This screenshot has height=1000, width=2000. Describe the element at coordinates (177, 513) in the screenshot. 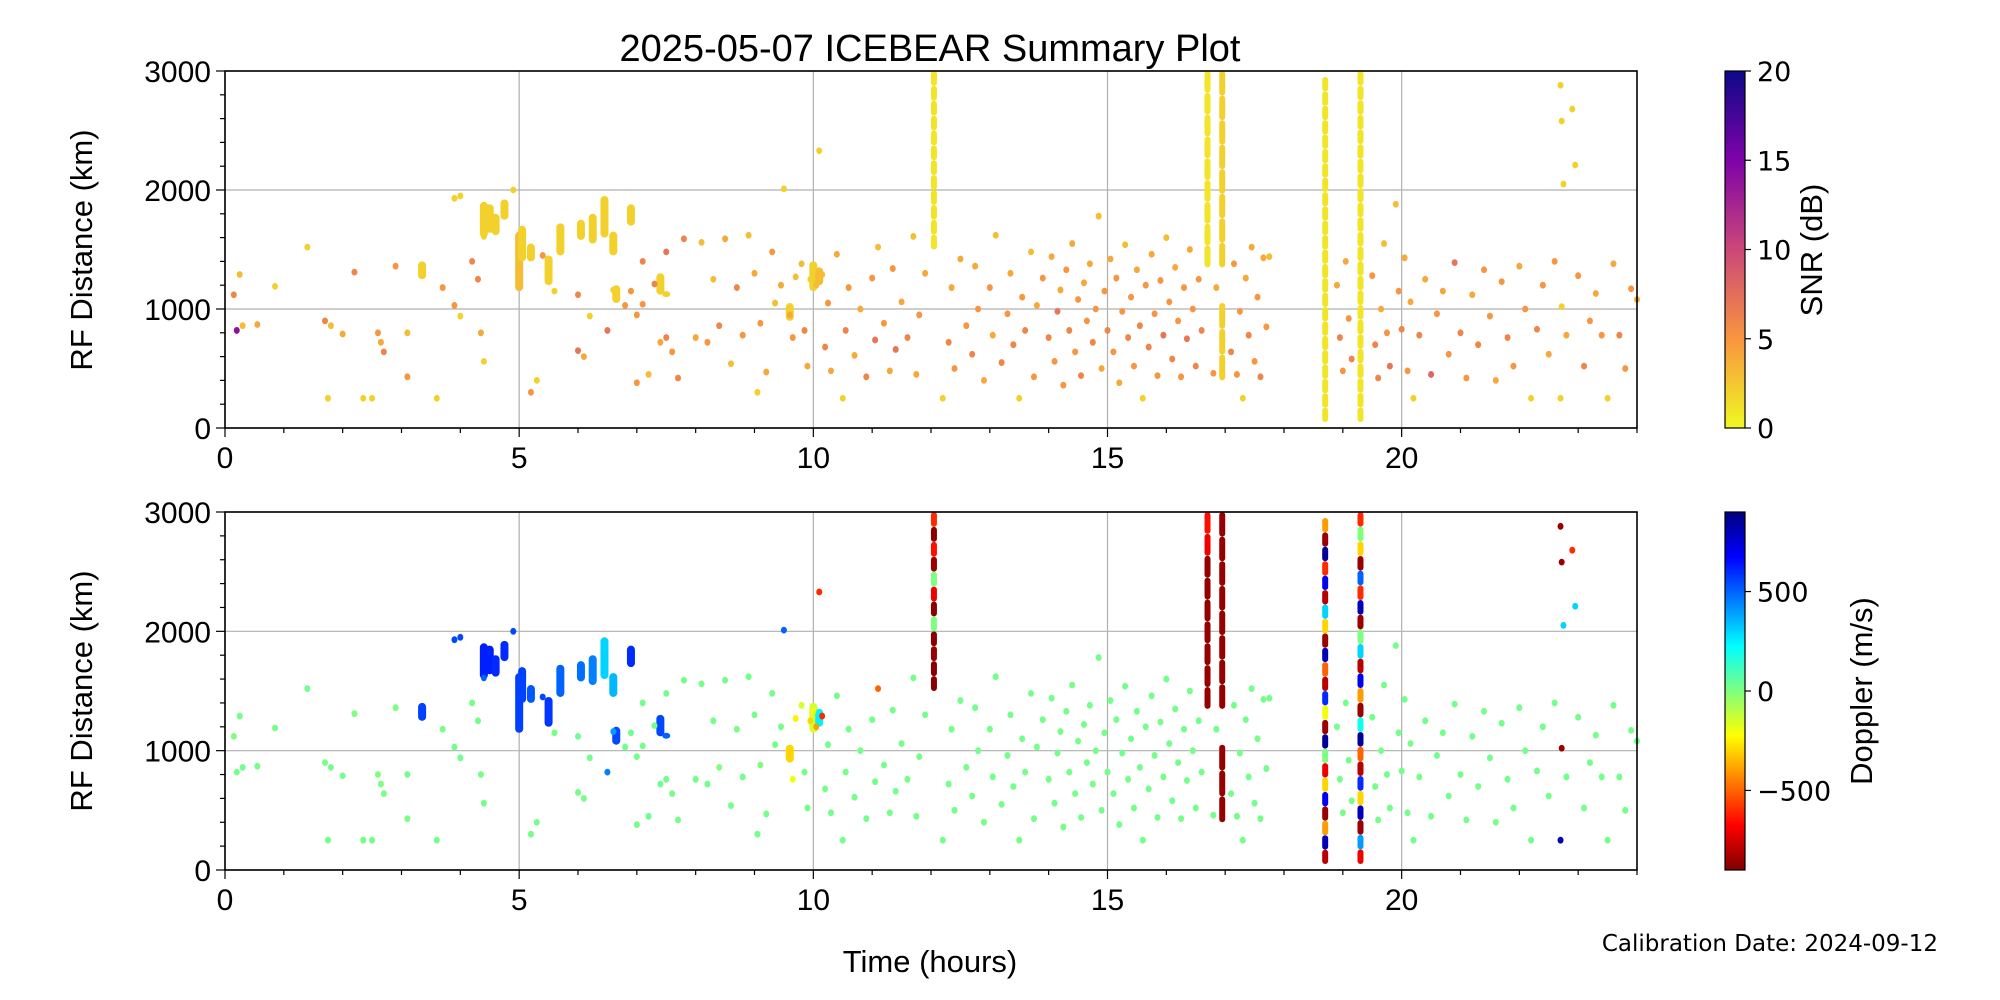

I see `y-tick-label: 3000` at that location.